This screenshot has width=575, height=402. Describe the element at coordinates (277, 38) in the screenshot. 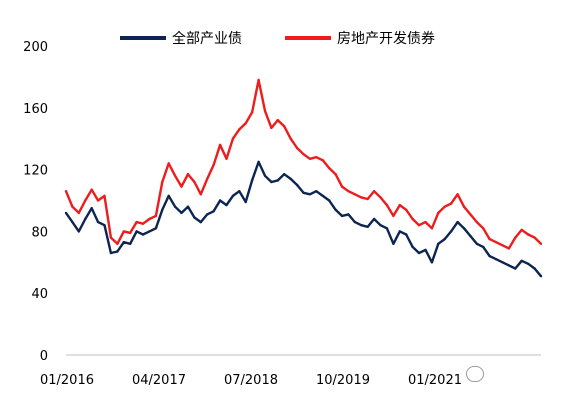

I see `legend: 全部产业债 房地产开发债券` at that location.